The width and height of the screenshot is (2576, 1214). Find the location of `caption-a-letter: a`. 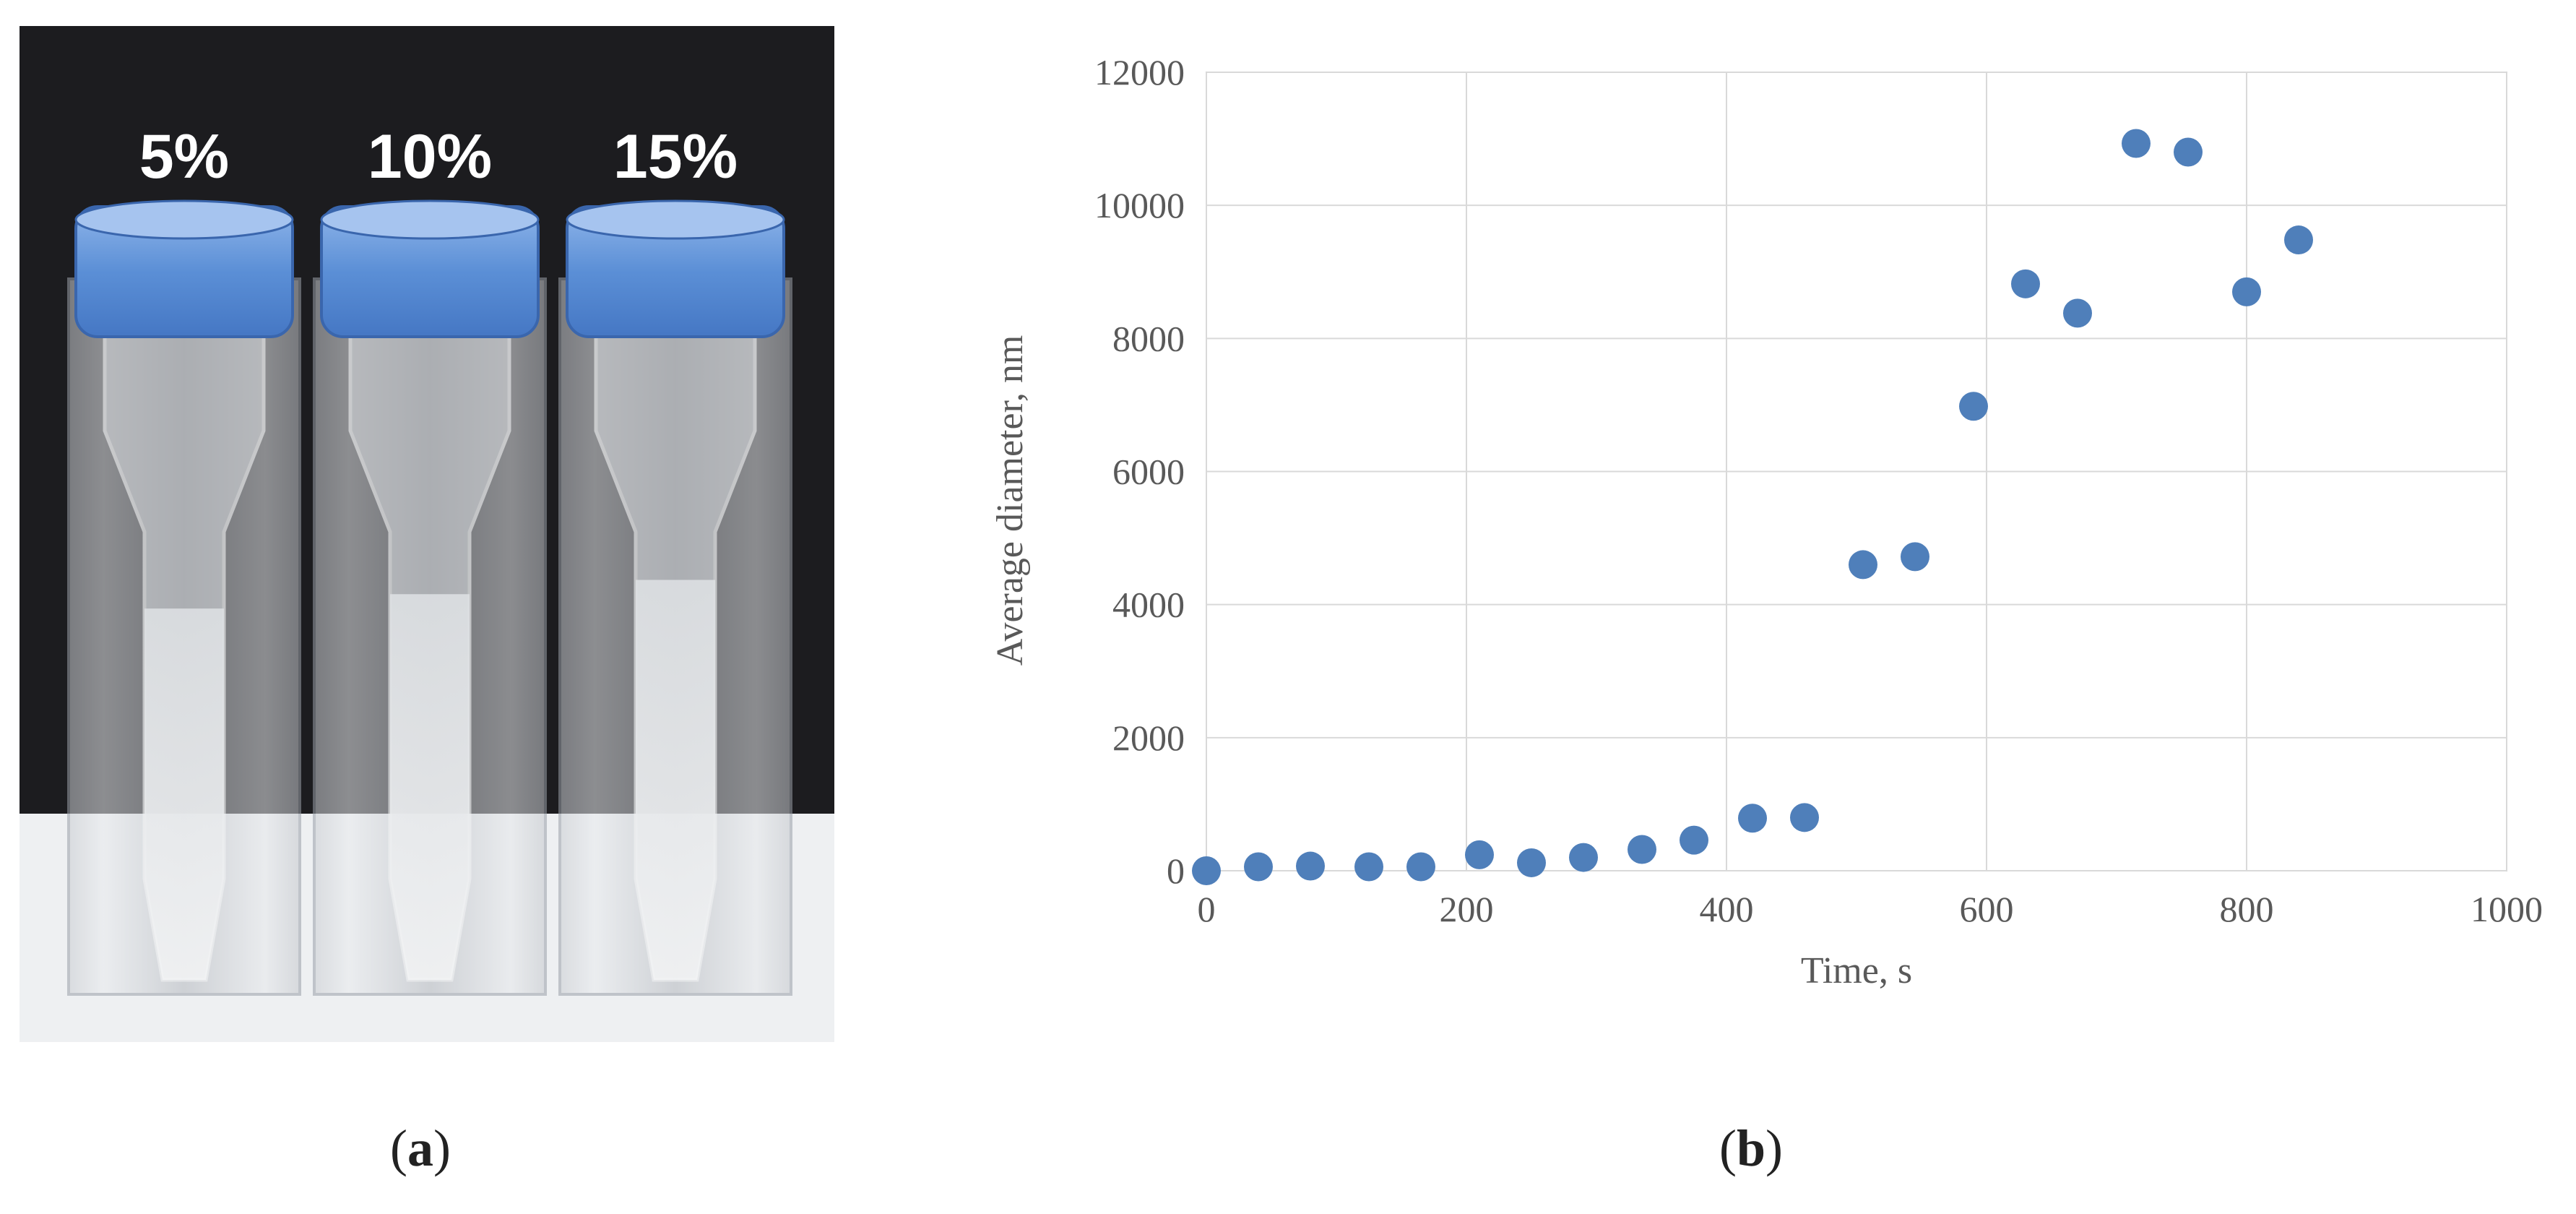

caption-a-letter: a is located at coordinates (420, 1148).